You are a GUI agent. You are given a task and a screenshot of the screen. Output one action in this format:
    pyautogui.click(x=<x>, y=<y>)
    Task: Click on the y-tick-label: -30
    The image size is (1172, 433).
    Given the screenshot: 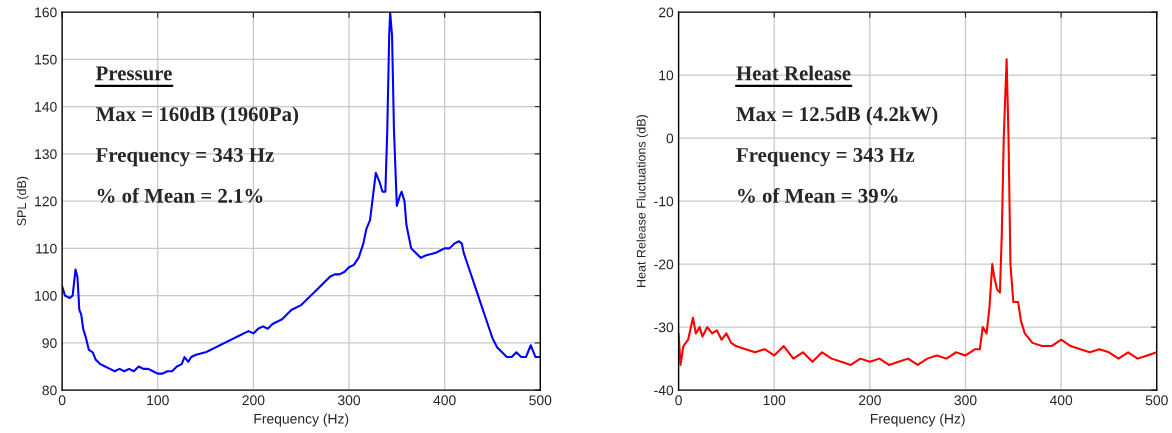 What is the action you would take?
    pyautogui.click(x=664, y=327)
    